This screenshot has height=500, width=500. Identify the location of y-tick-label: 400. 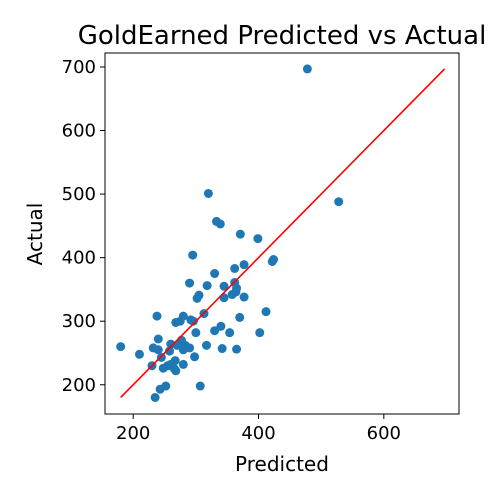
(79, 258).